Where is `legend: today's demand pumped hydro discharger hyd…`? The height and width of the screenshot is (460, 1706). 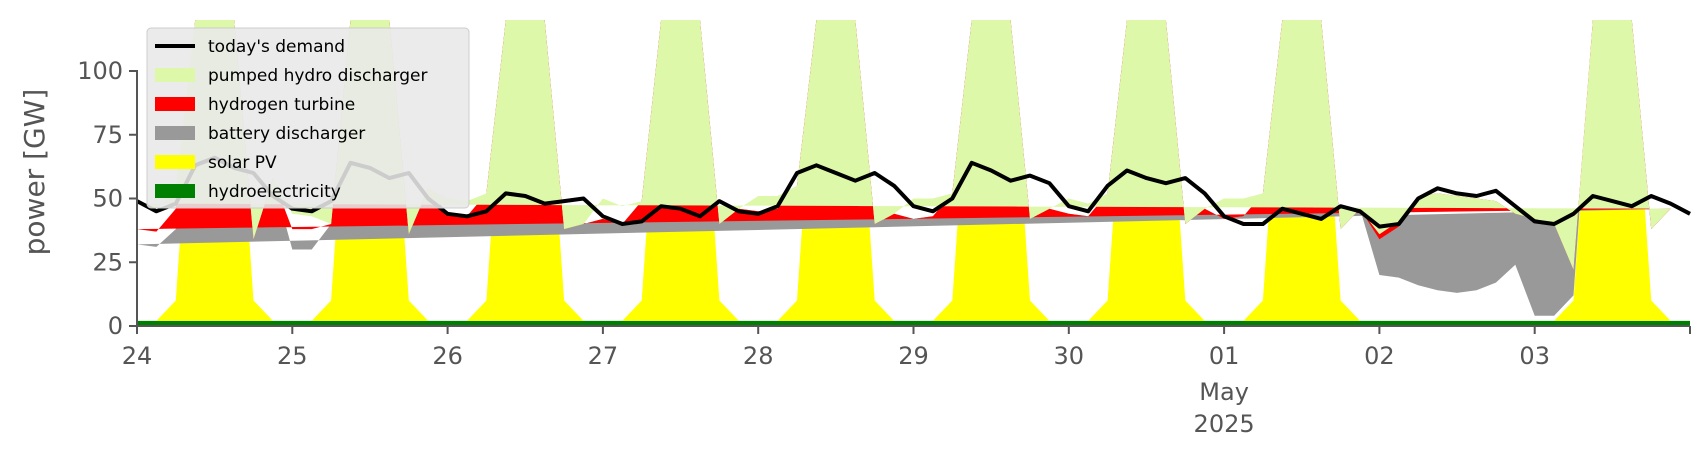 legend: today's demand pumped hydro discharger hyd… is located at coordinates (308, 118).